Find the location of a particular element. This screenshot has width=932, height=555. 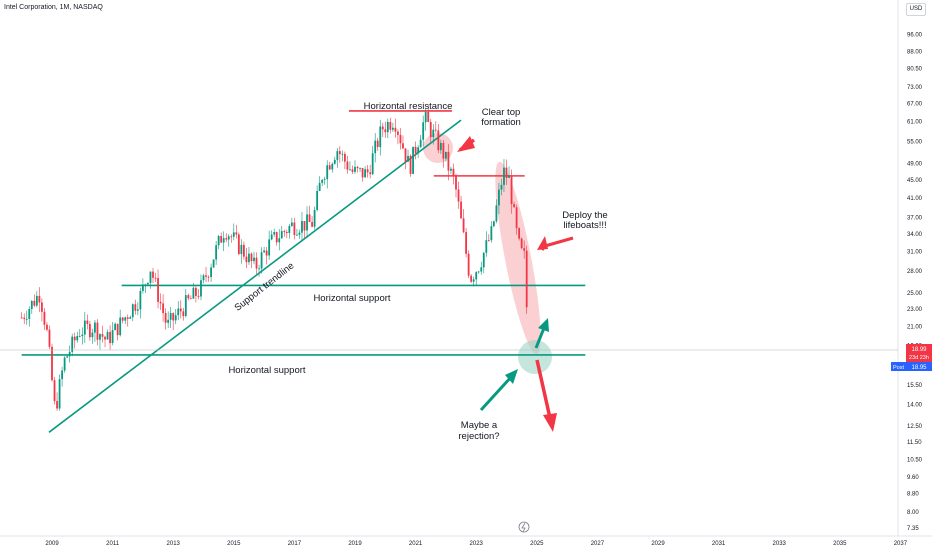

breakdown-arrow-shaft is located at coordinates (543, 389).